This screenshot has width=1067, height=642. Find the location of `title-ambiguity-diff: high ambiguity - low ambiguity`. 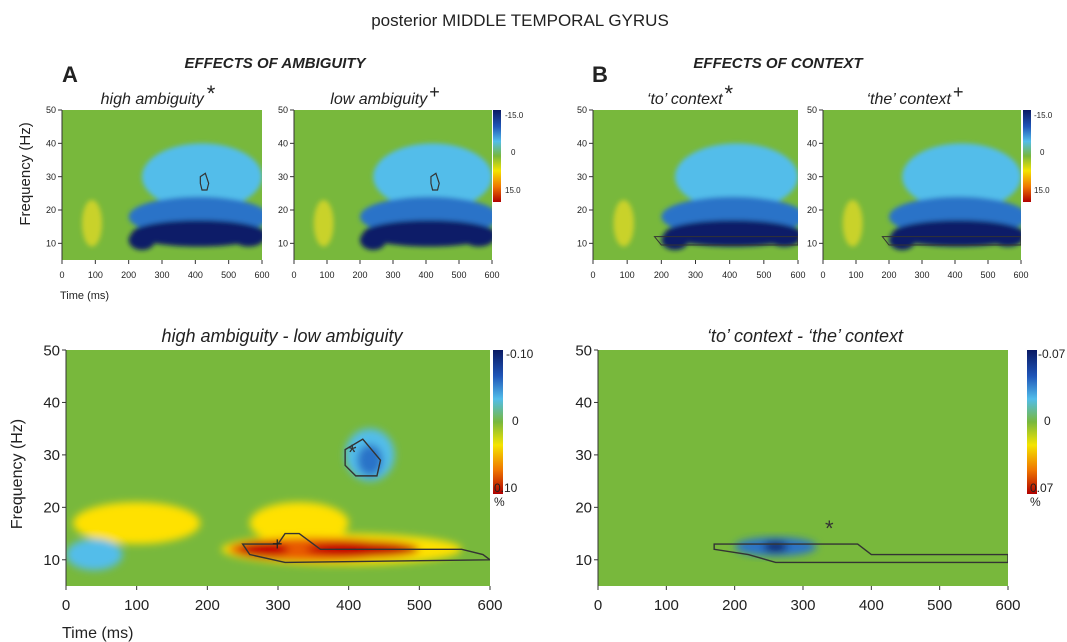

title-ambiguity-diff: high ambiguity - low ambiguity is located at coordinates (282, 336).